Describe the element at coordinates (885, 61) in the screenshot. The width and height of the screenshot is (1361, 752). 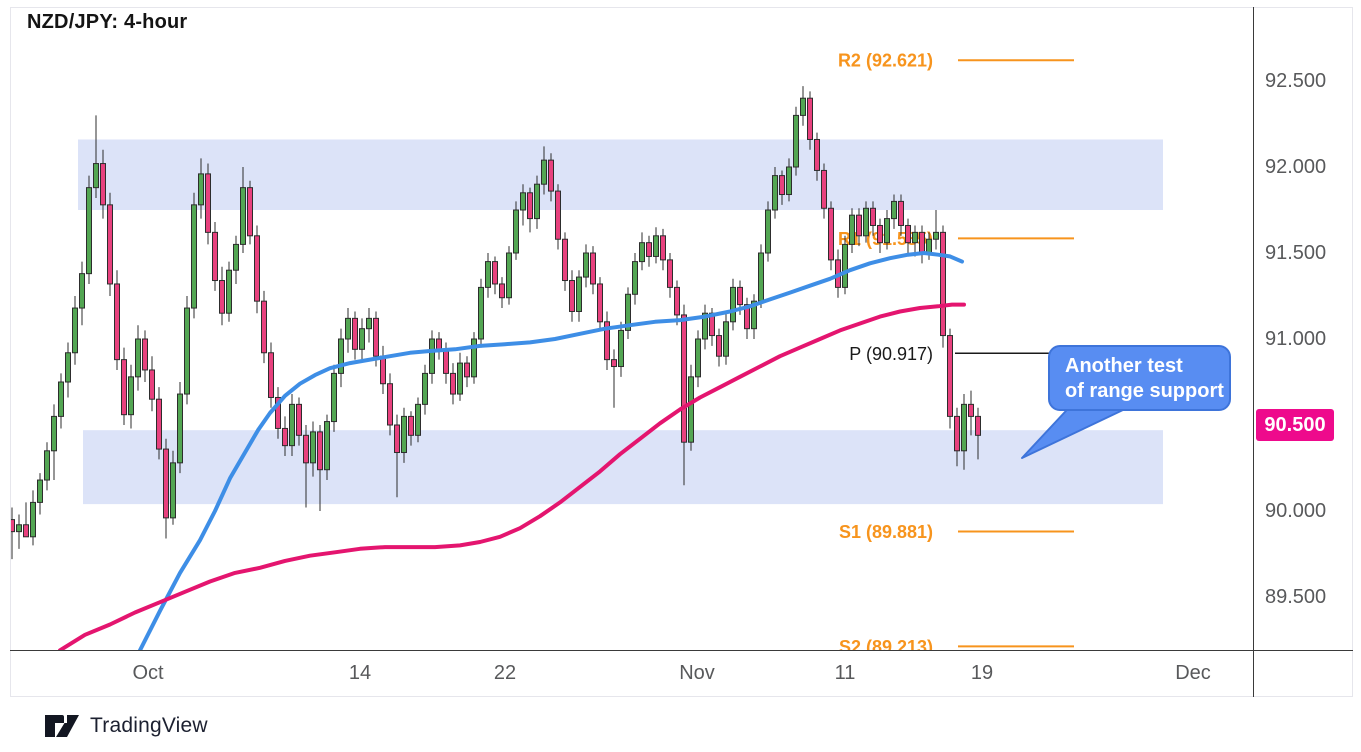
I see `pivot-label-R2: R2 (92.621)` at that location.